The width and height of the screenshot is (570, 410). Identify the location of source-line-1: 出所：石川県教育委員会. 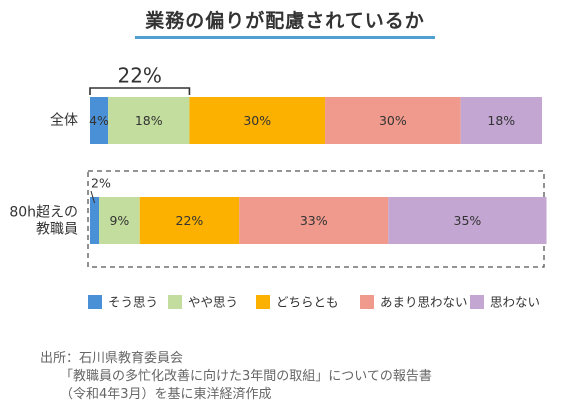
(112, 358).